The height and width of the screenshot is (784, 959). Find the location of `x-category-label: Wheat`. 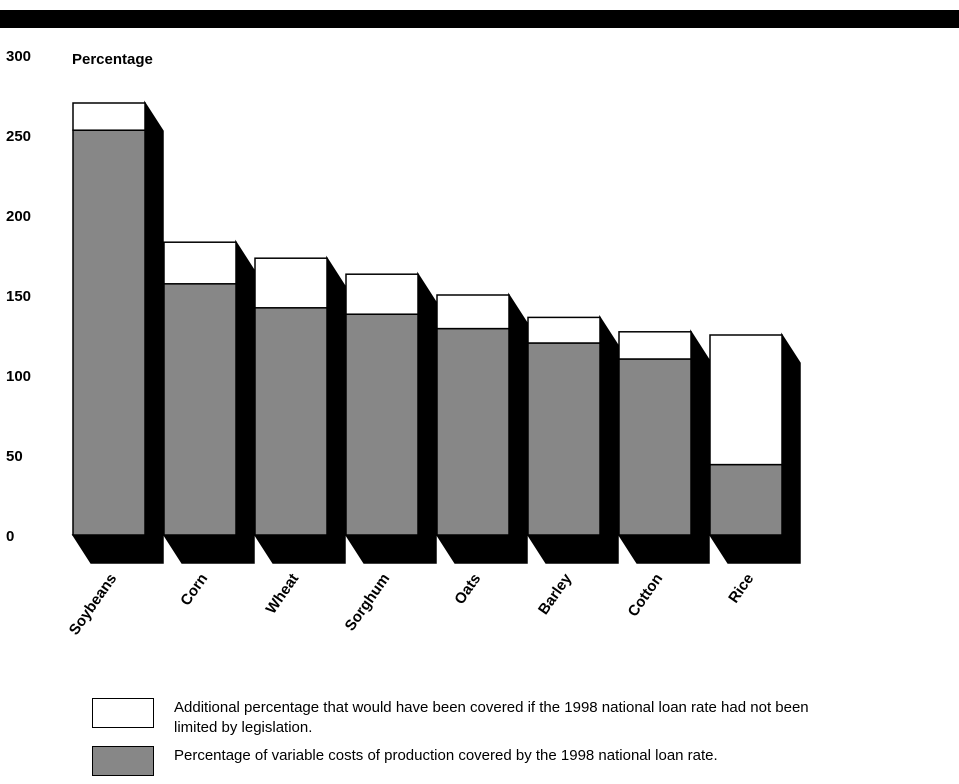

x-category-label: Wheat is located at coordinates (283, 594).